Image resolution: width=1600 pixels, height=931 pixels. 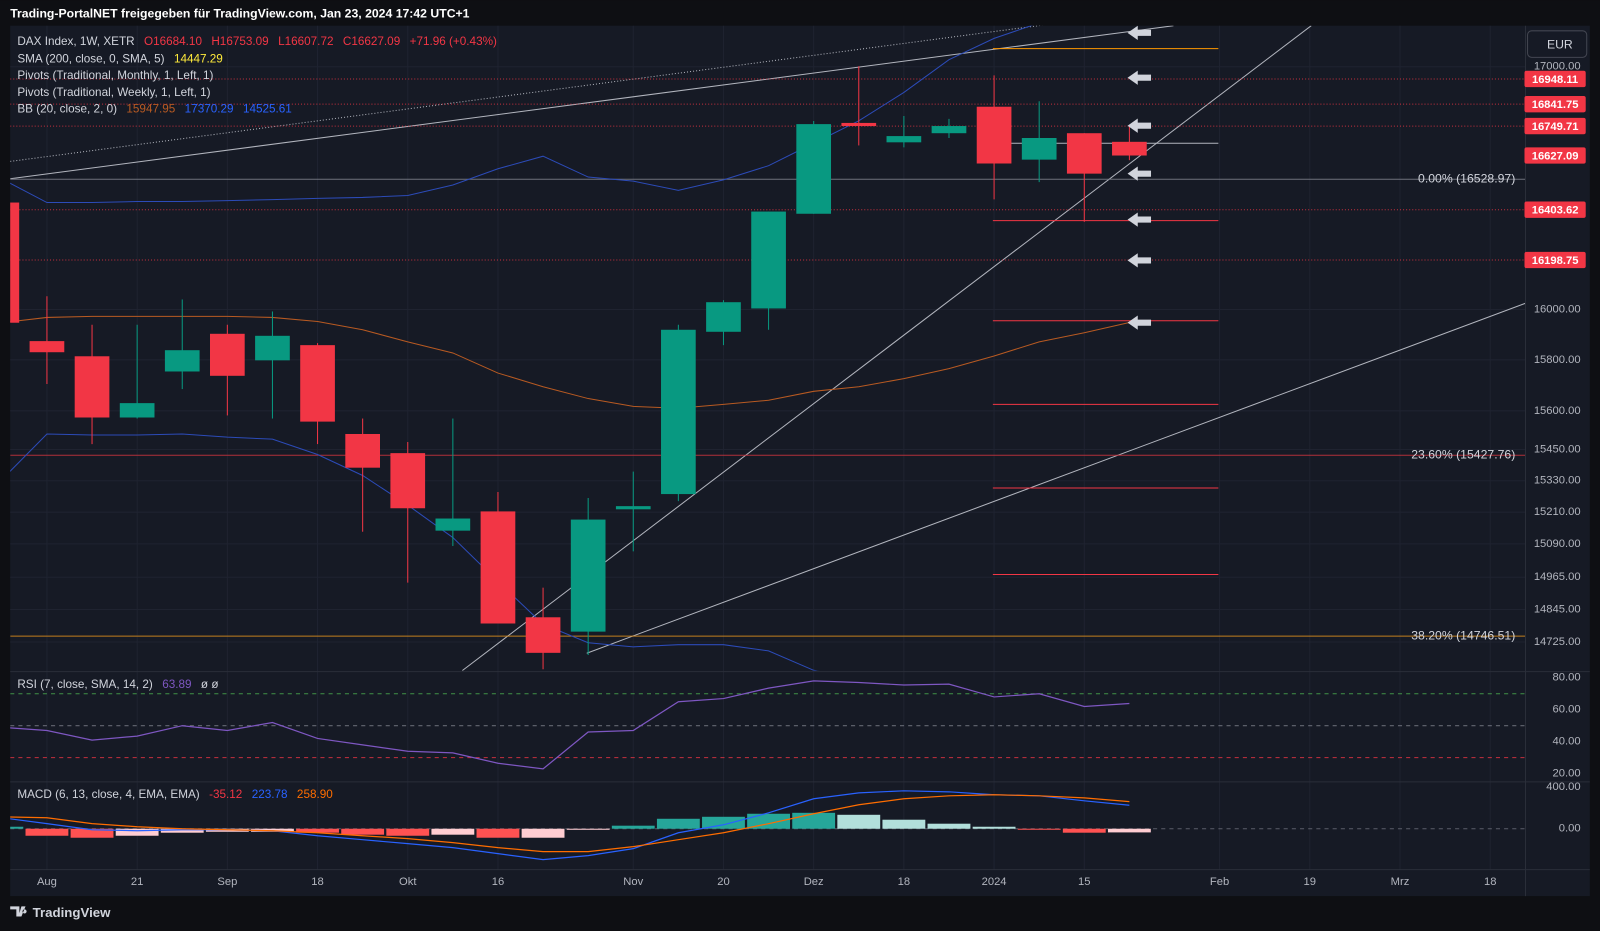 What do you see at coordinates (108, 794) in the screenshot?
I see `legend-macd: MACD (6, 13, close, 4, EMA, EMA)` at bounding box center [108, 794].